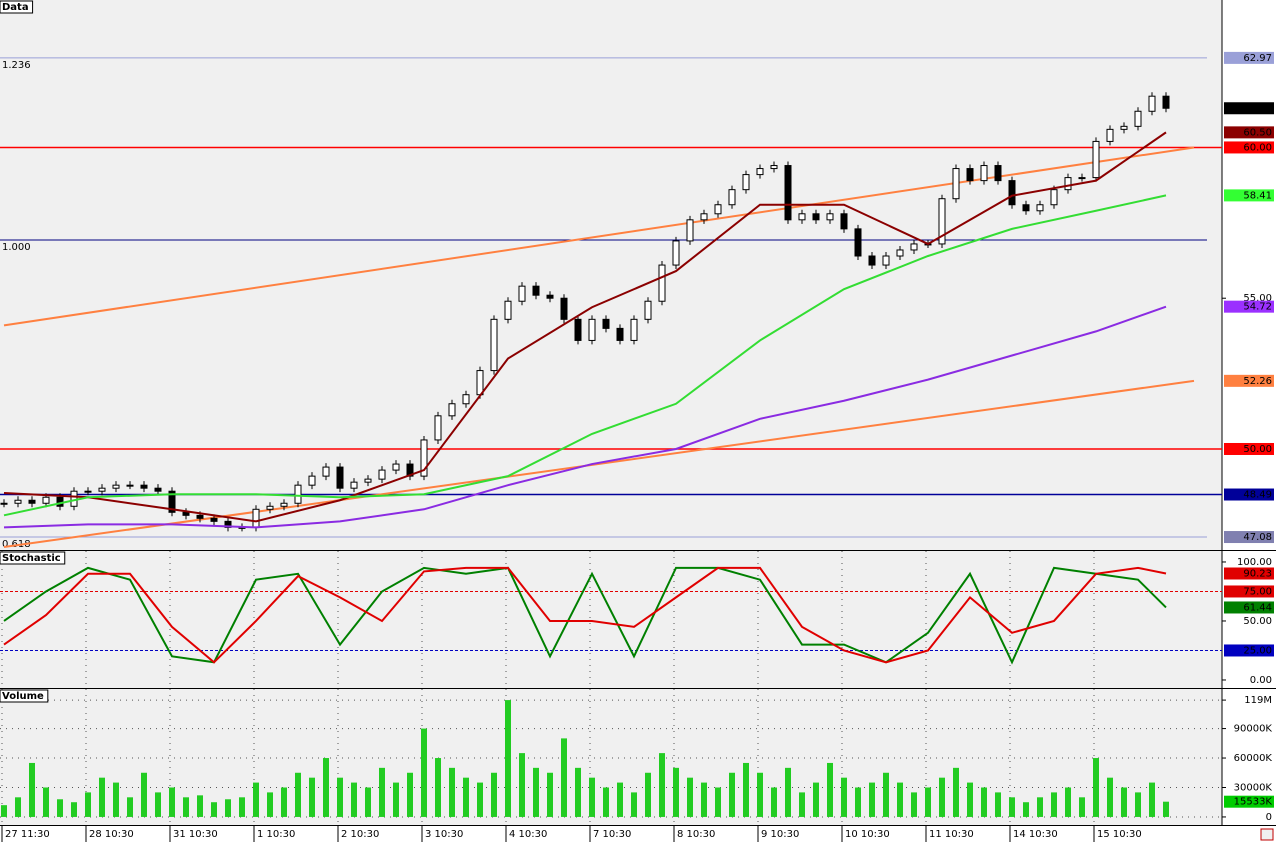 The width and height of the screenshot is (1276, 842). Describe the element at coordinates (1257, 298) in the screenshot. I see `y-tick-label: 55.00` at that location.